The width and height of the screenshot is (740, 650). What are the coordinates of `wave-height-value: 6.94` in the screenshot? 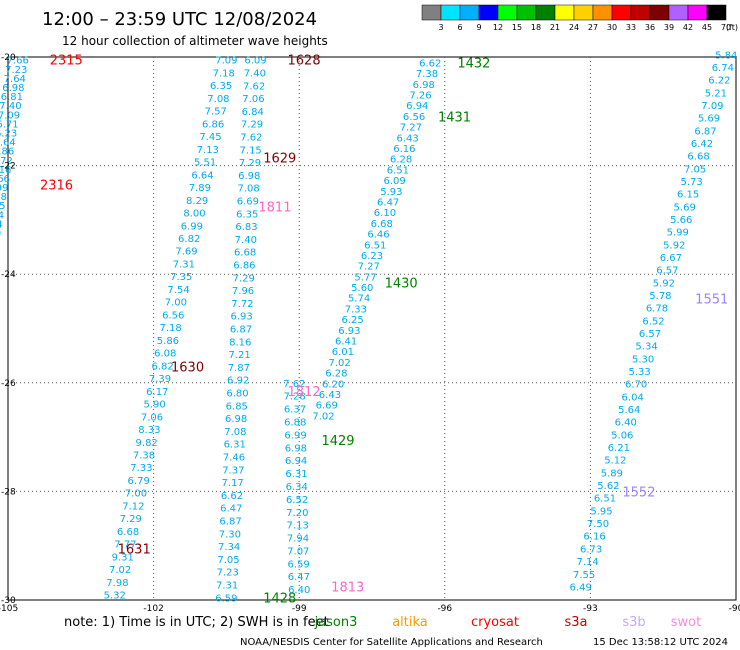 It's located at (417, 106).